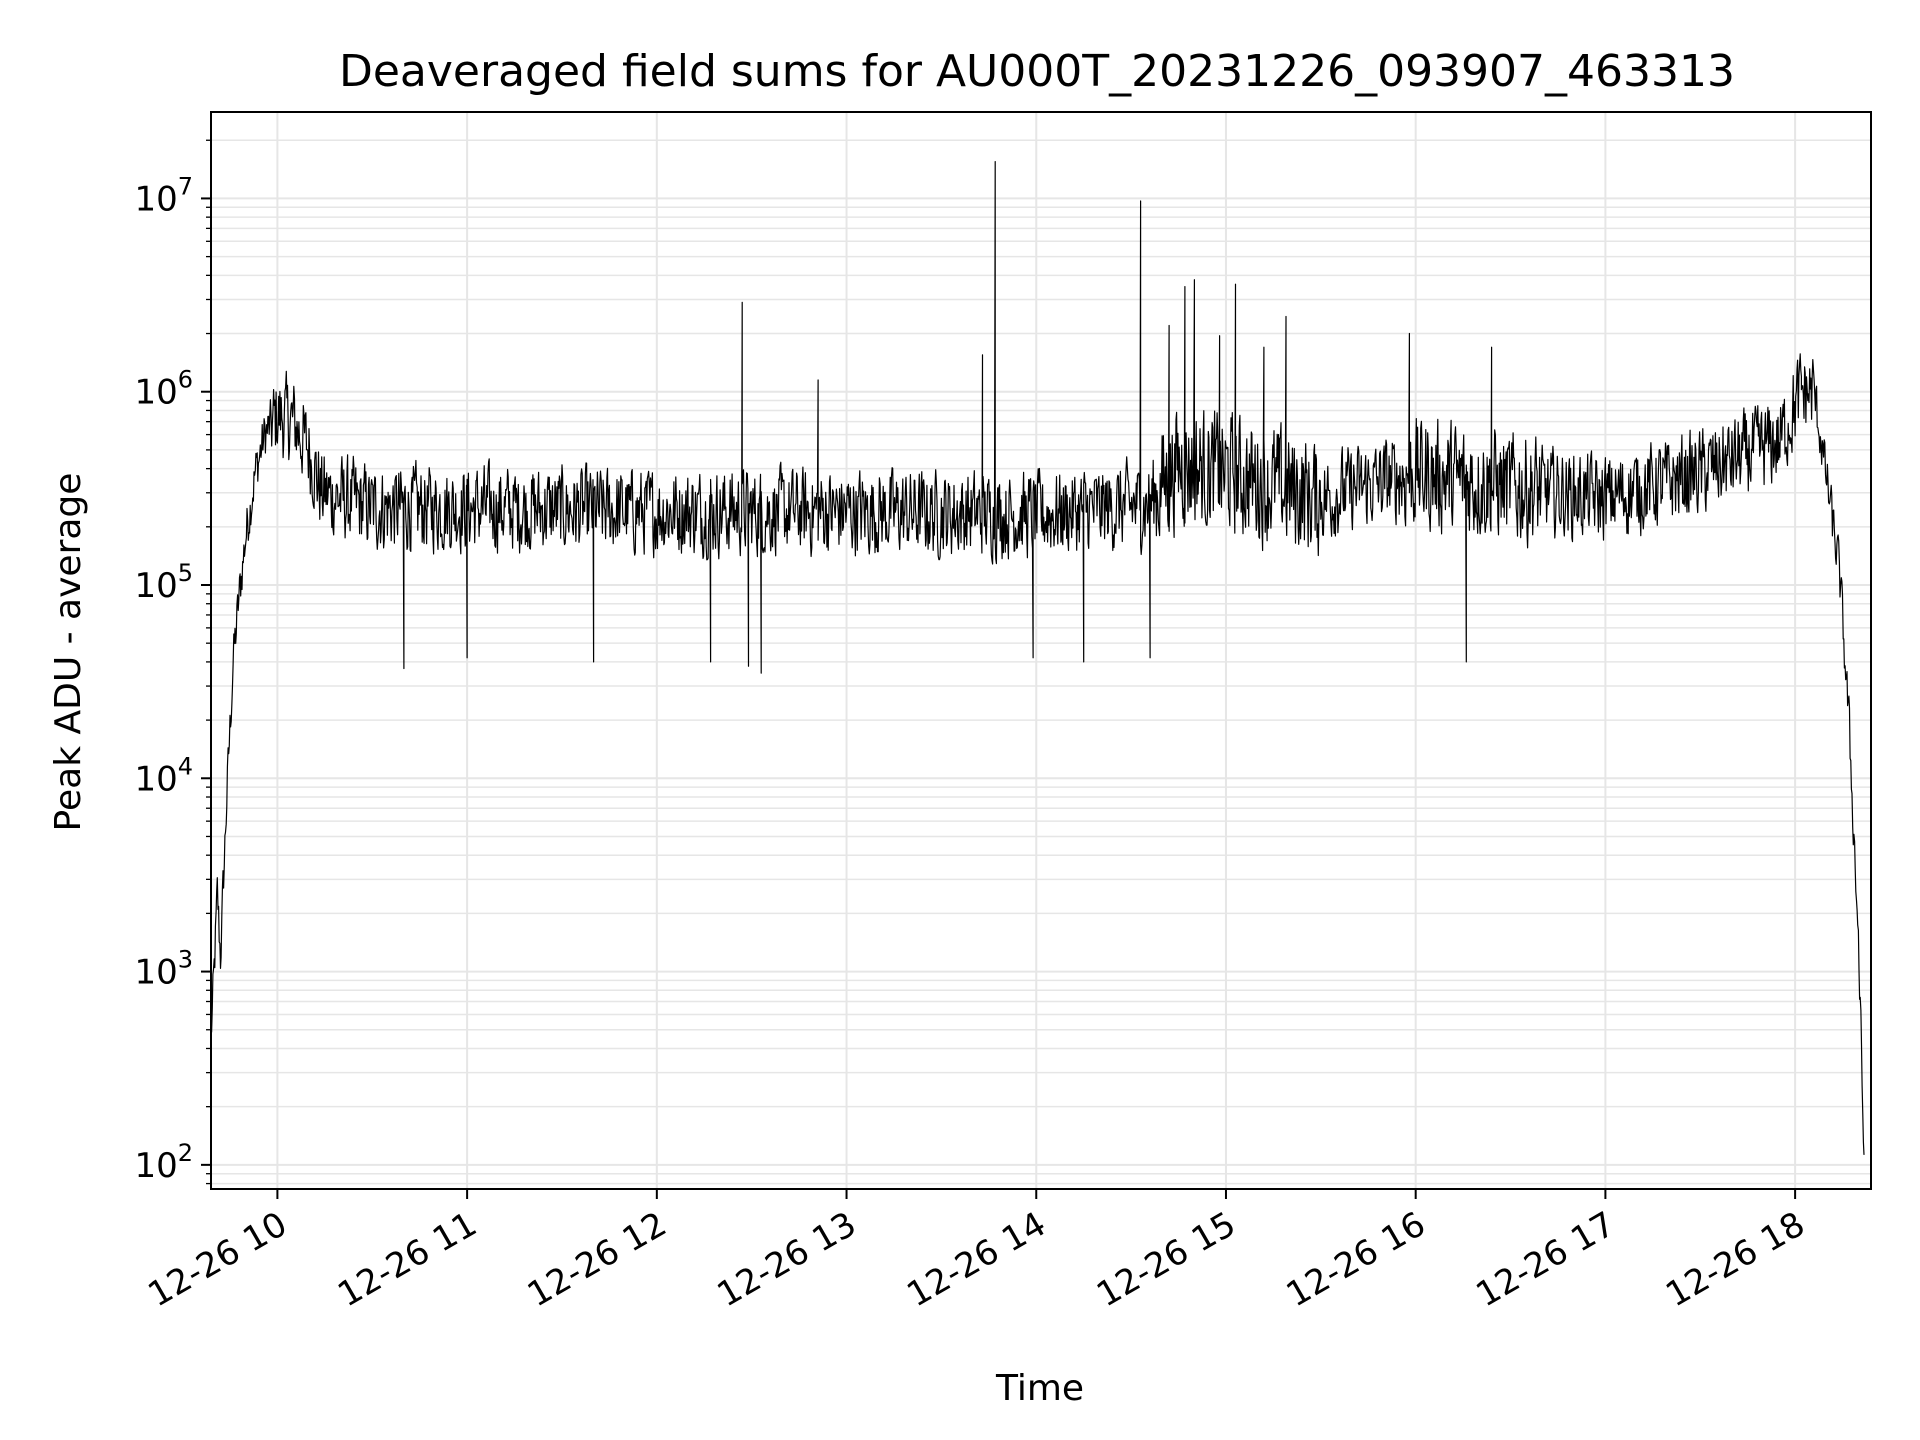 This screenshot has height=1440, width=1920. Describe the element at coordinates (163, 1162) in the screenshot. I see `y-tick-label: 10²` at that location.